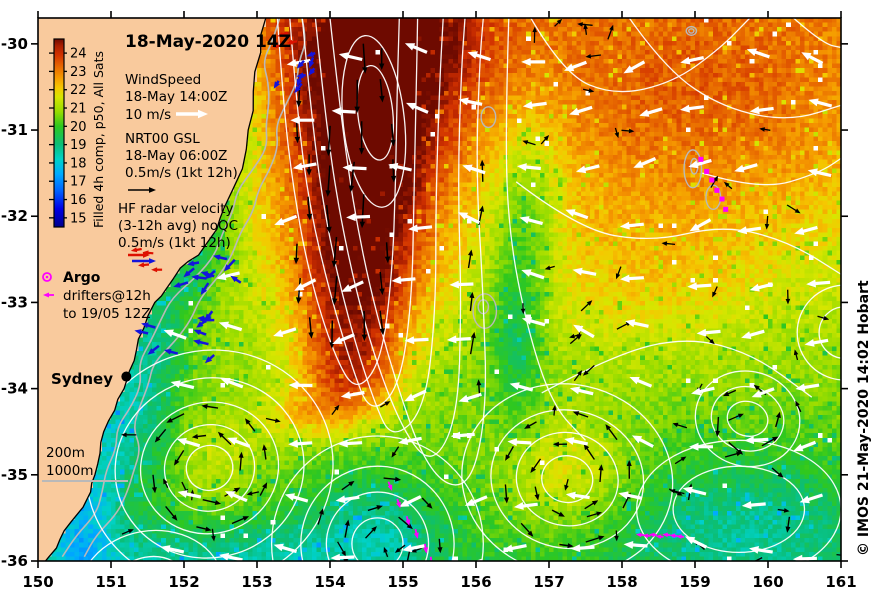  I want to click on drifter-arrow-head, so click(416, 535).